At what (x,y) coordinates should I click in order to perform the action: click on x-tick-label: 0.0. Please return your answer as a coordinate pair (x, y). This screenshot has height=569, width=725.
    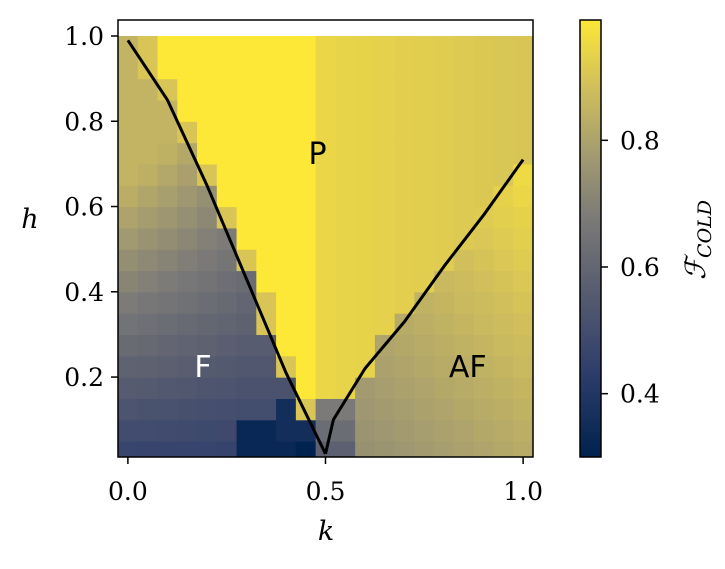
    Looking at the image, I should click on (128, 491).